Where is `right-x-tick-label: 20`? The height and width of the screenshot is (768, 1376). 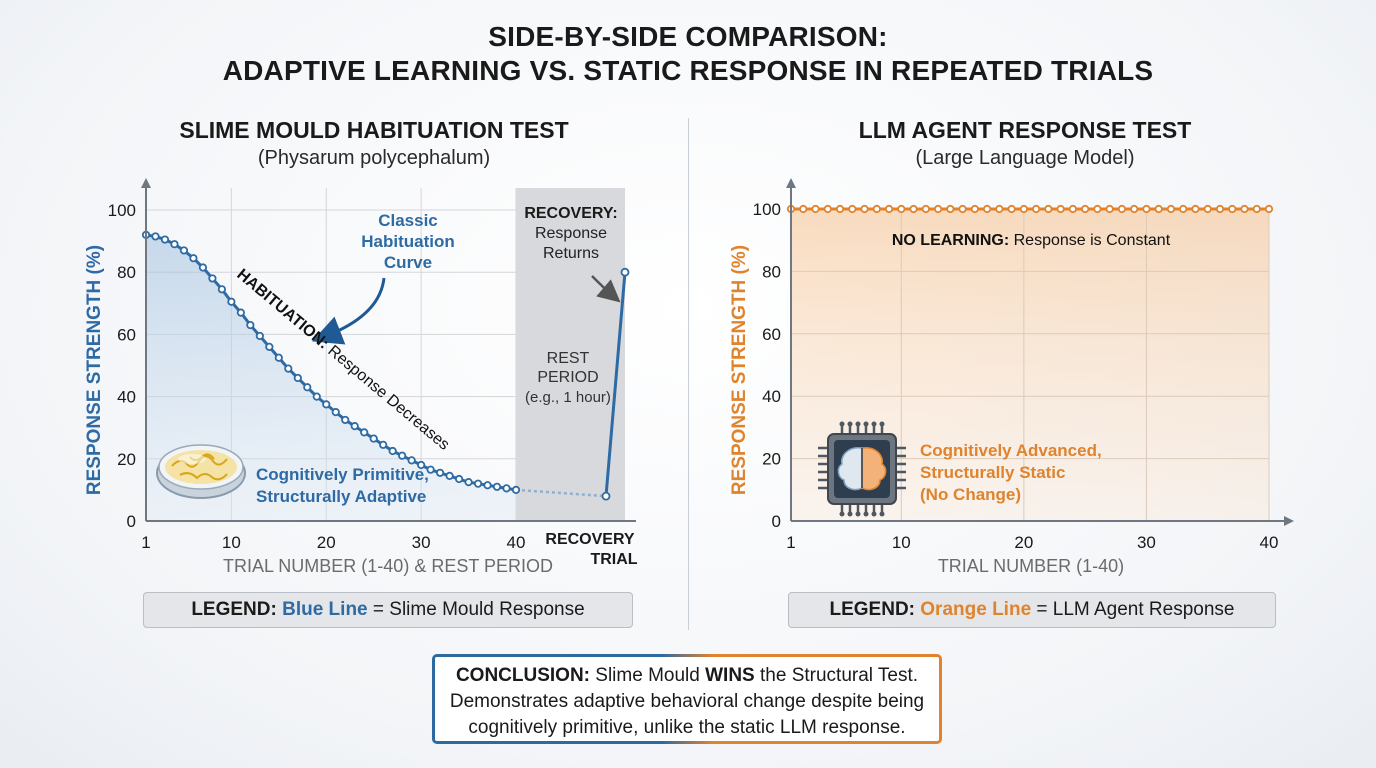 right-x-tick-label: 20 is located at coordinates (1023, 542).